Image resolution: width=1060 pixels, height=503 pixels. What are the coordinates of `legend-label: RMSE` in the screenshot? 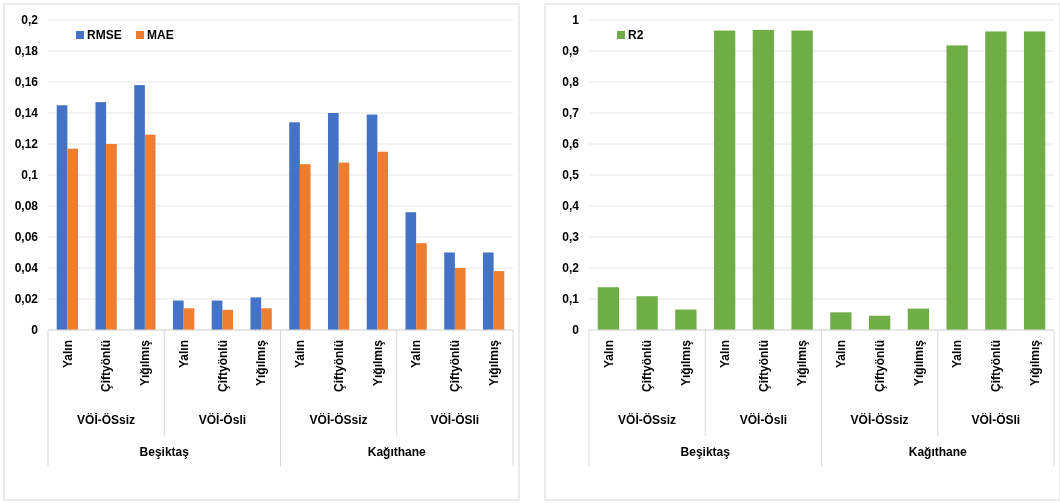 It's located at (104, 35).